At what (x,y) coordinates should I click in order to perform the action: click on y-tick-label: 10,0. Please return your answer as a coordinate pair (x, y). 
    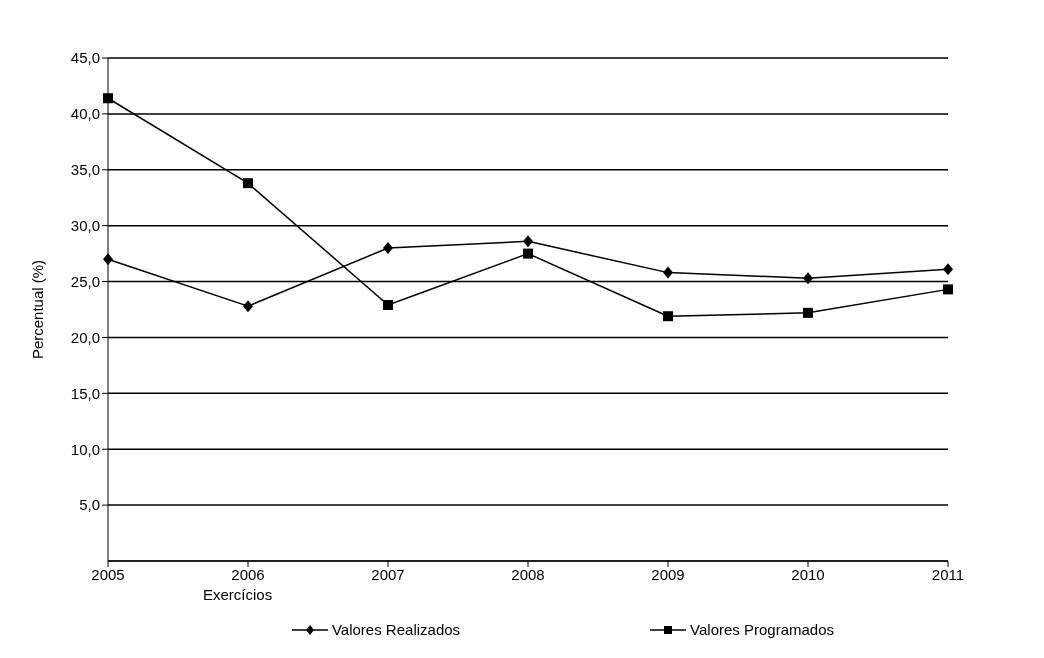
    Looking at the image, I should click on (85, 449).